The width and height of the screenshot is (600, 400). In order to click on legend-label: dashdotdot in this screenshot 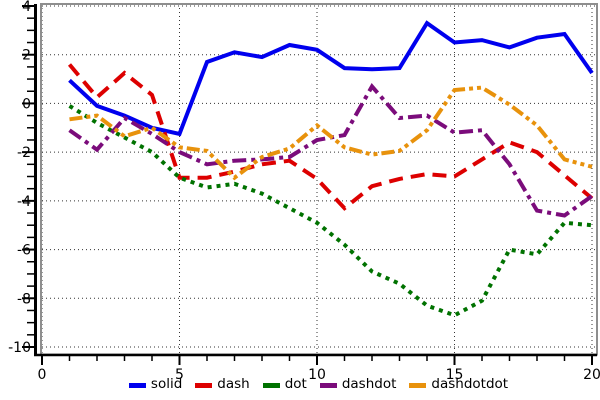, I will do `click(470, 384)`.